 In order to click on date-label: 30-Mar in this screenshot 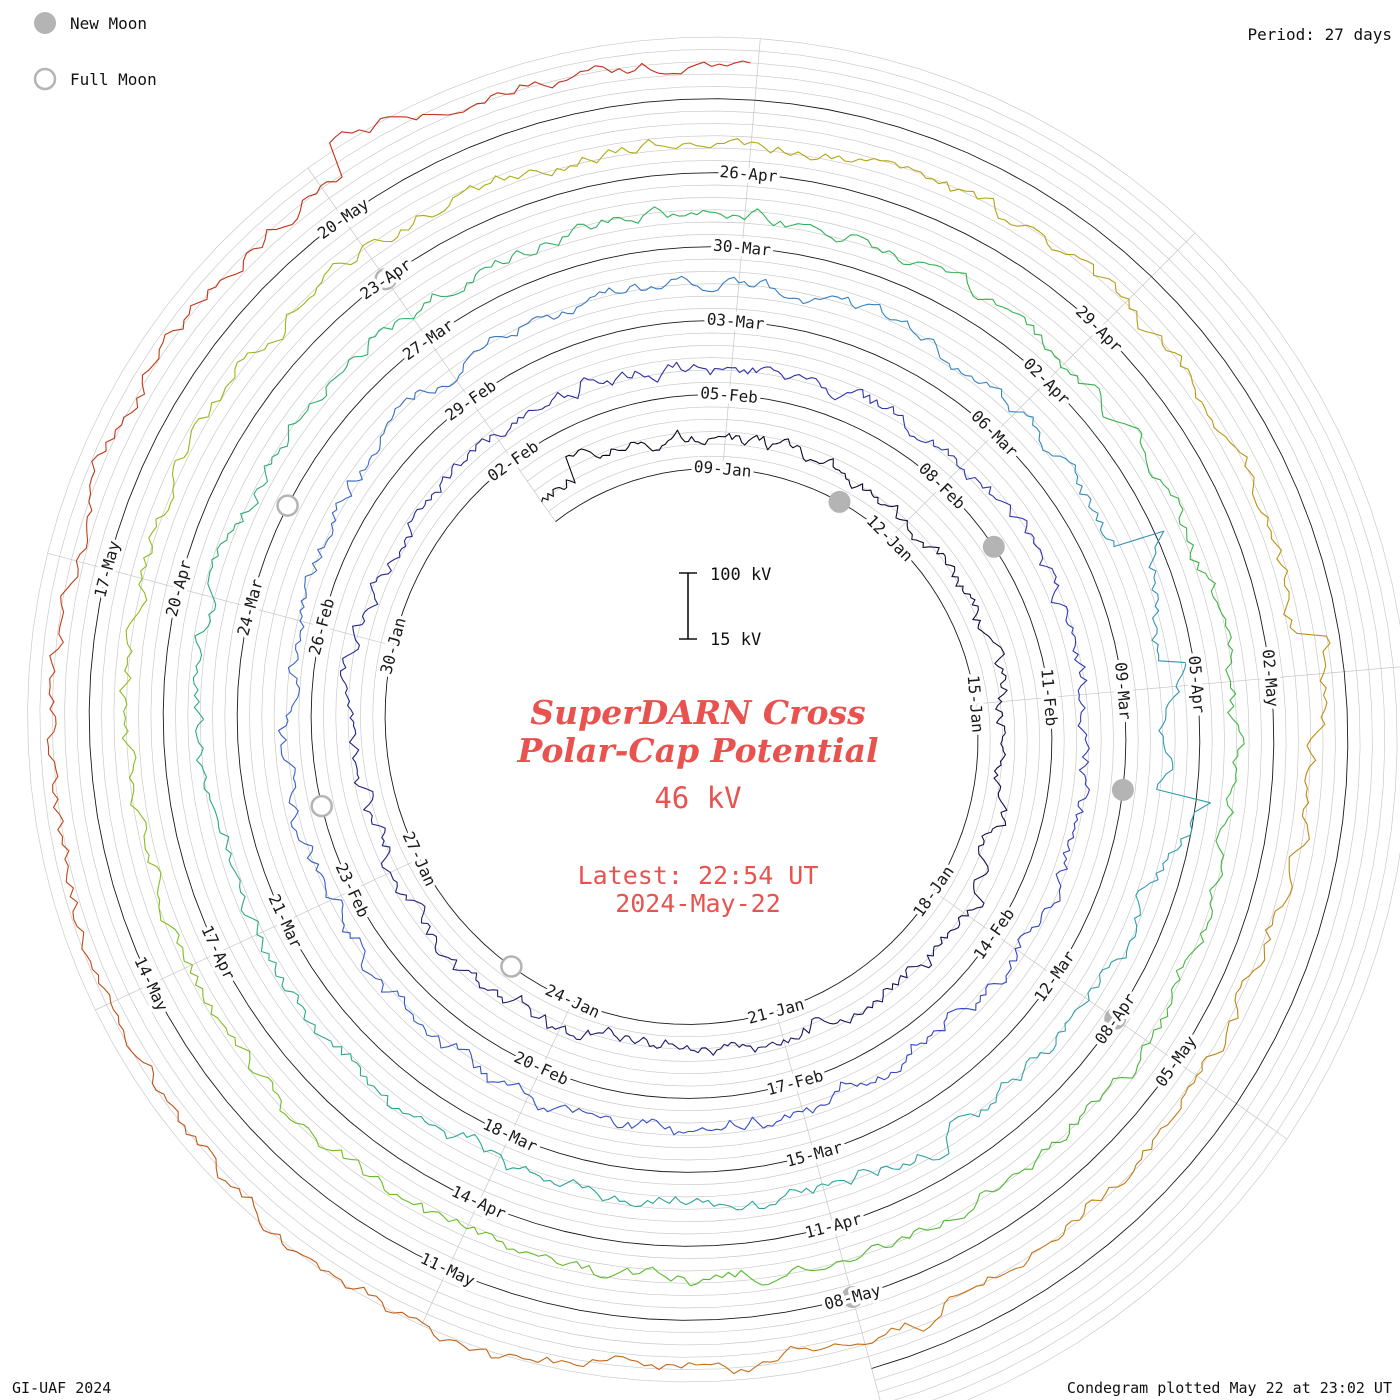, I will do `click(742, 248)`.